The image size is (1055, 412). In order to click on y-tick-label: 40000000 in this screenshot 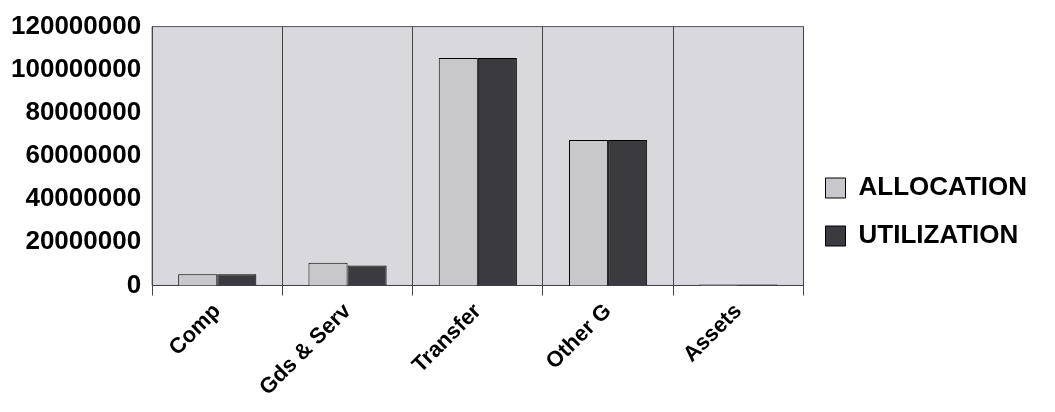, I will do `click(83, 197)`.